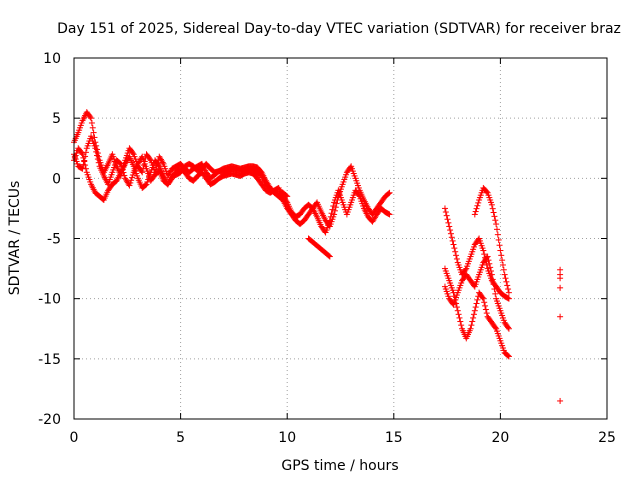 Image resolution: width=640 pixels, height=480 pixels. I want to click on x-tick-label: 15, so click(394, 438).